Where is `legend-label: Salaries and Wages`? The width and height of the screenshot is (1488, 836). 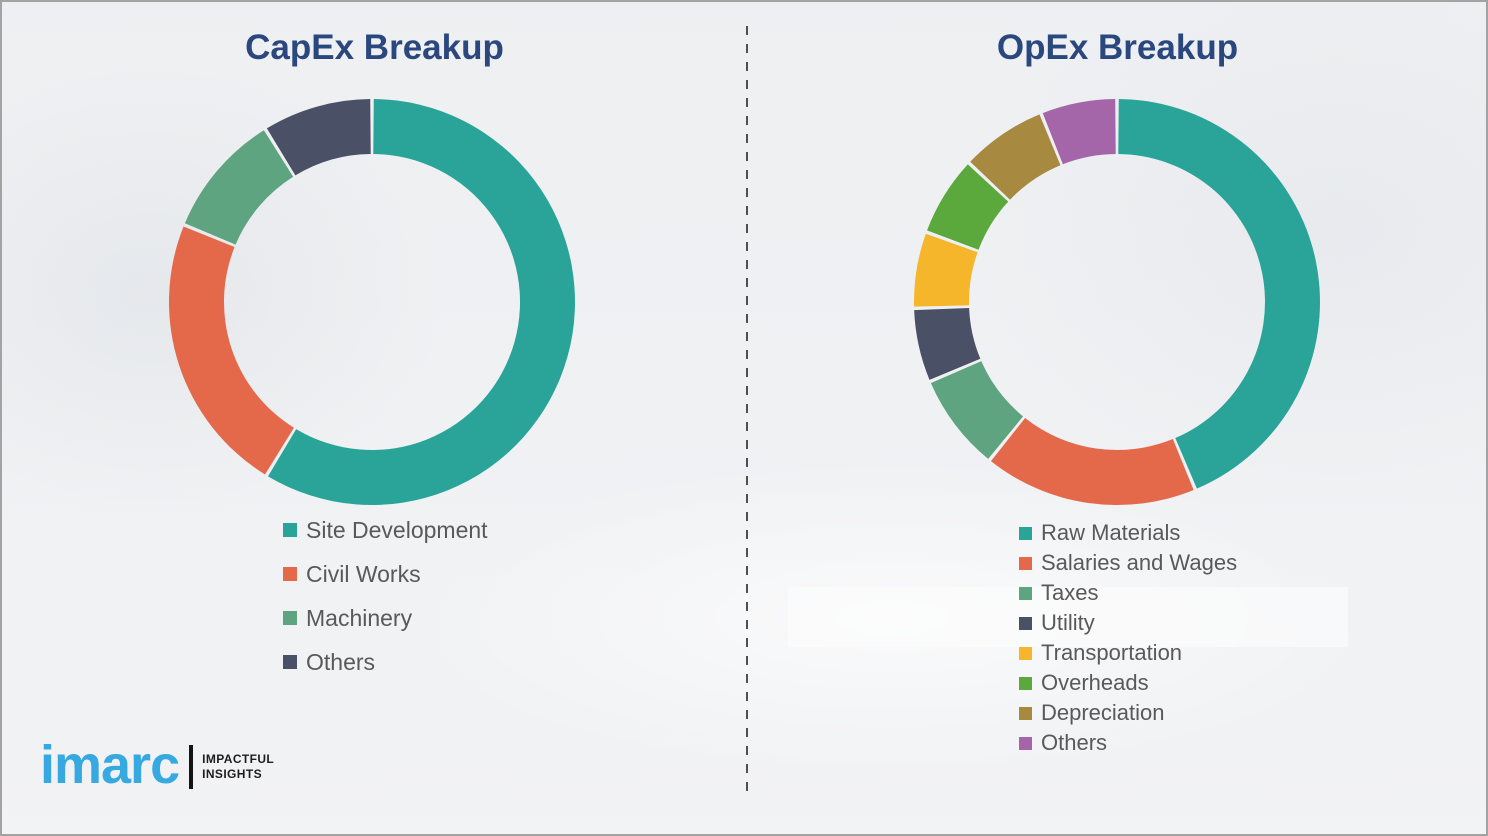 legend-label: Salaries and Wages is located at coordinates (1139, 562).